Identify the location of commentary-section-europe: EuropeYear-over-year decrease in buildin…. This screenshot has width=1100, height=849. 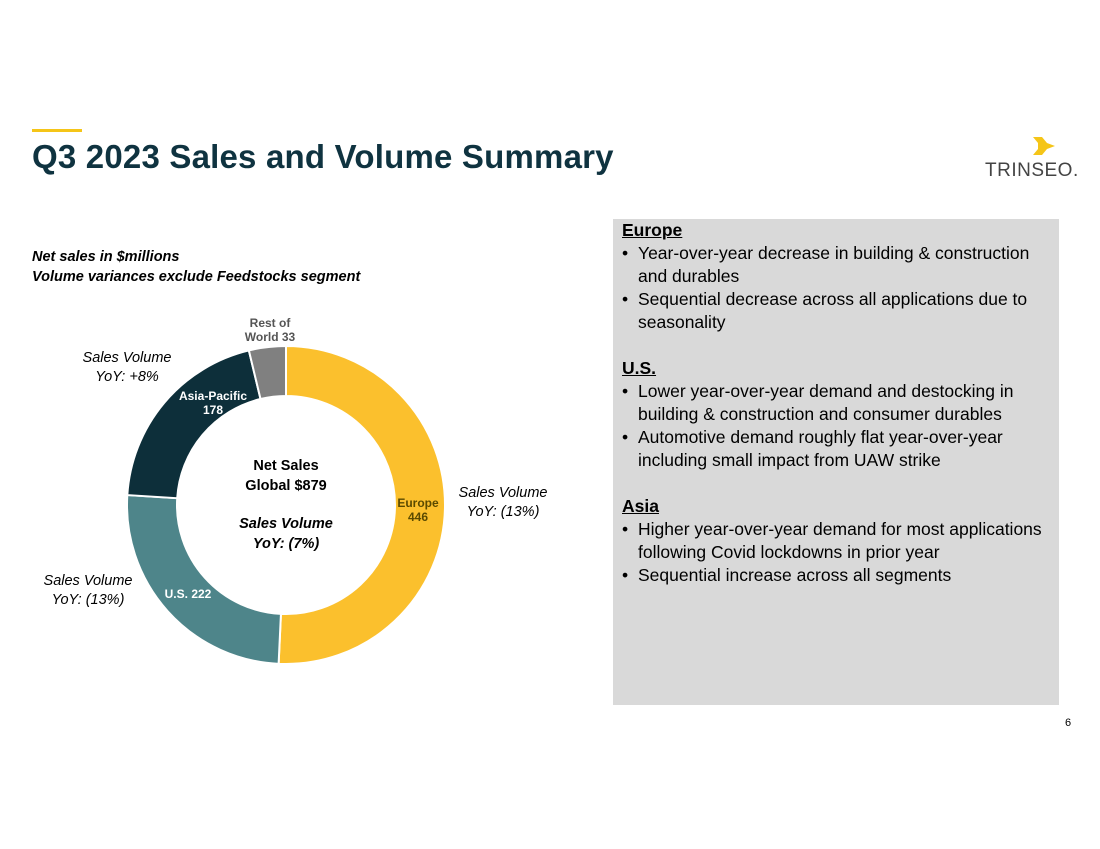
(835, 276).